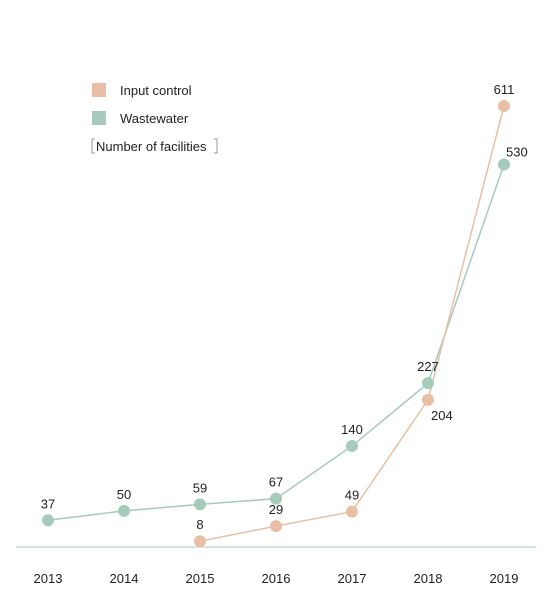 The height and width of the screenshot is (603, 560). Describe the element at coordinates (276, 482) in the screenshot. I see `value-label-wastewater-2016: 67` at that location.